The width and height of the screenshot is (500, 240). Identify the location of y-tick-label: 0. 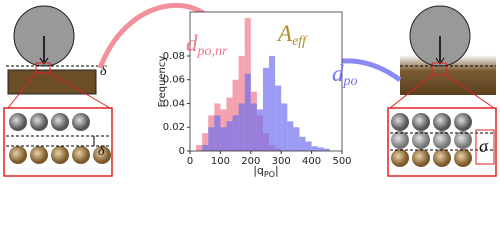
(182, 151).